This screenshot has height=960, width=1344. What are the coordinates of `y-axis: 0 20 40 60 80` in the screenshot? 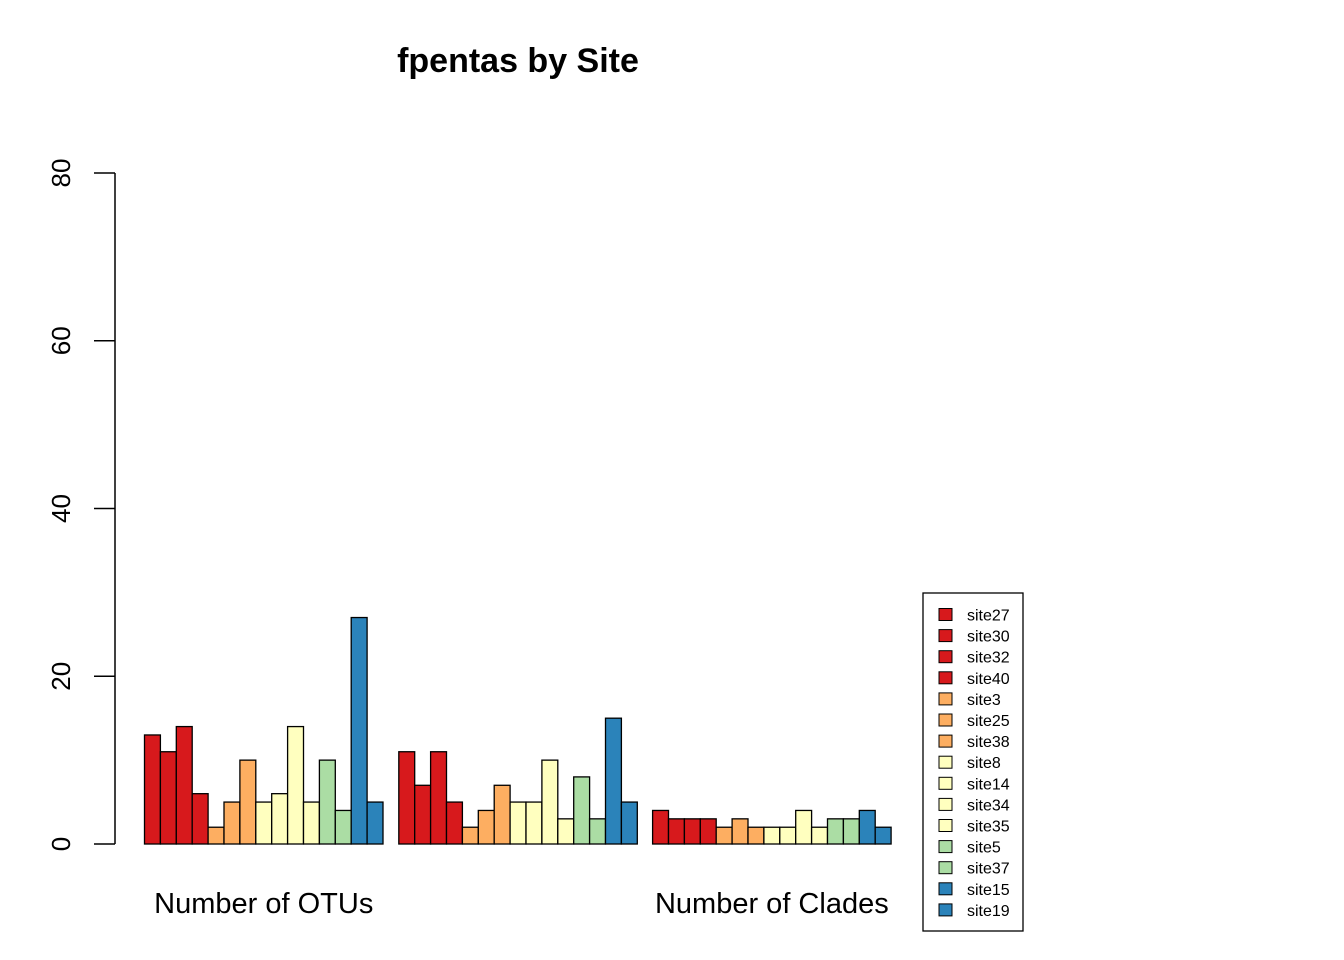 It's located at (81, 505).